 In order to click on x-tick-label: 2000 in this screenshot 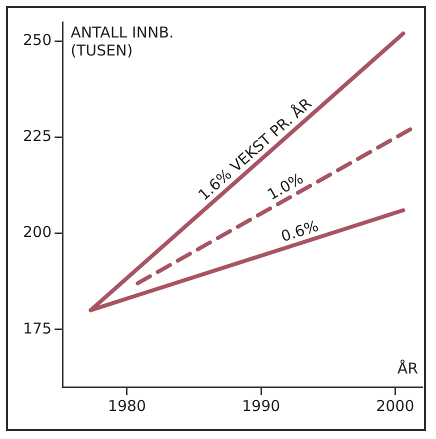, I will do `click(395, 405)`.